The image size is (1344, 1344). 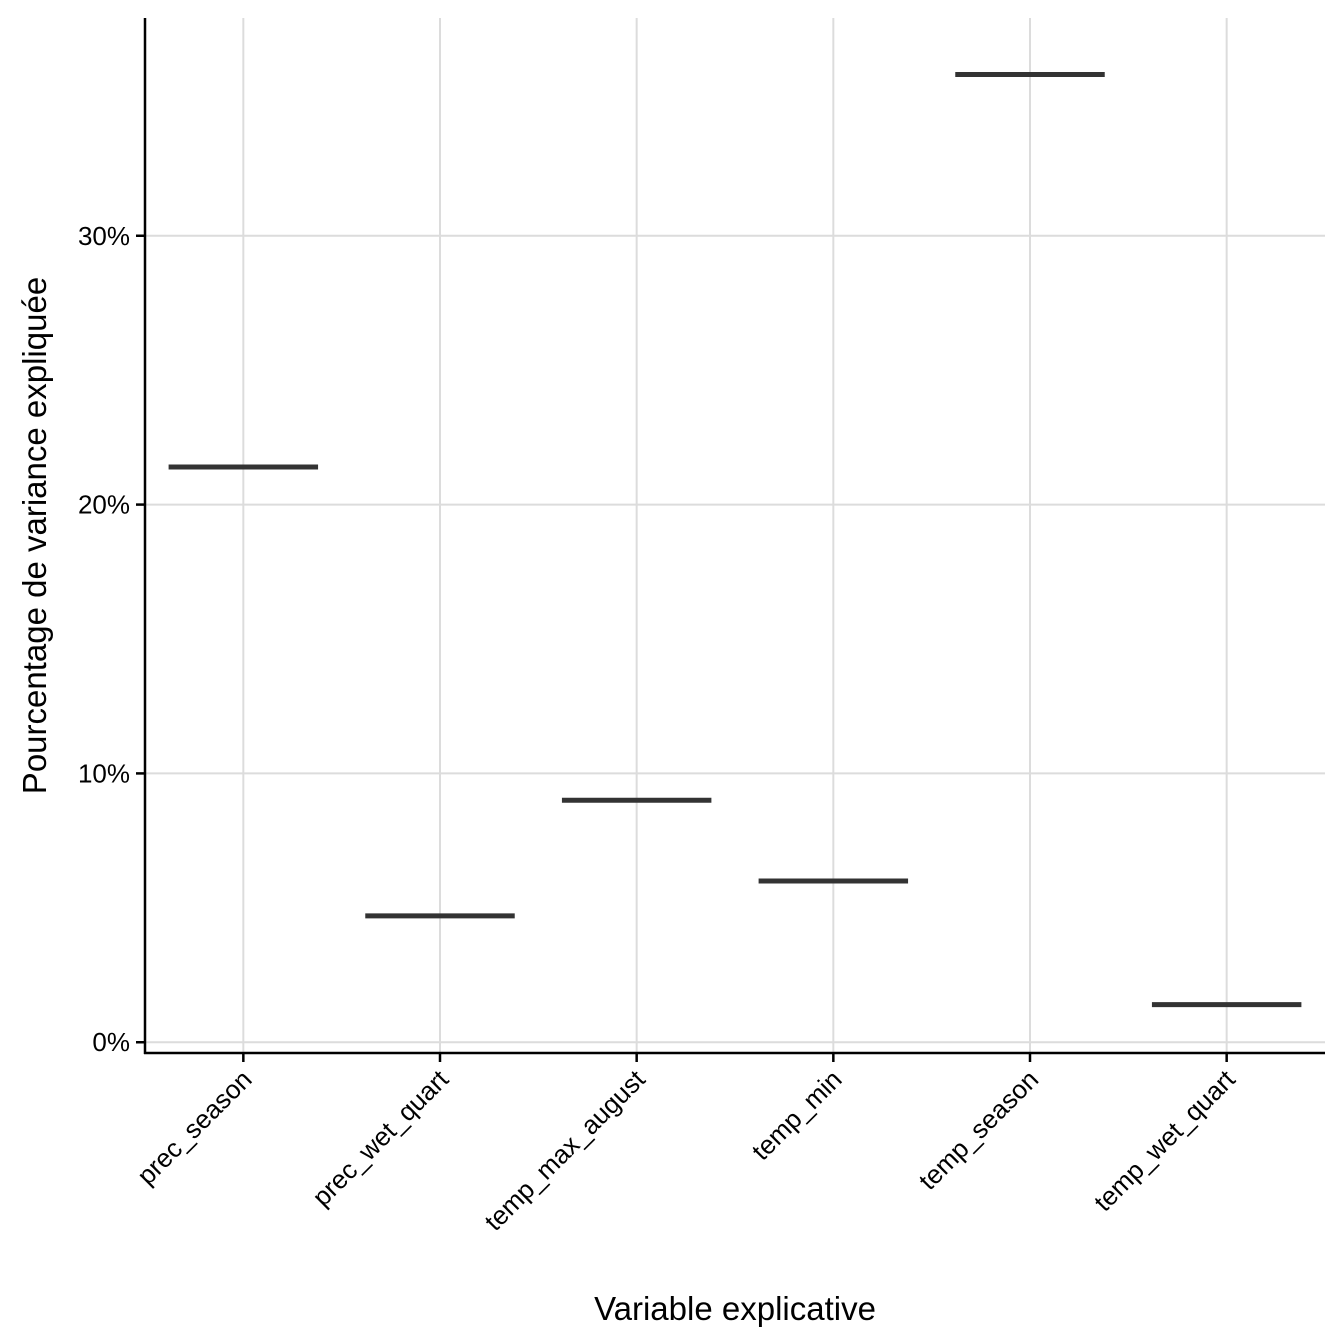 What do you see at coordinates (111, 639) in the screenshot?
I see `y-axis-ticks: 0% 10% 20% 30%` at bounding box center [111, 639].